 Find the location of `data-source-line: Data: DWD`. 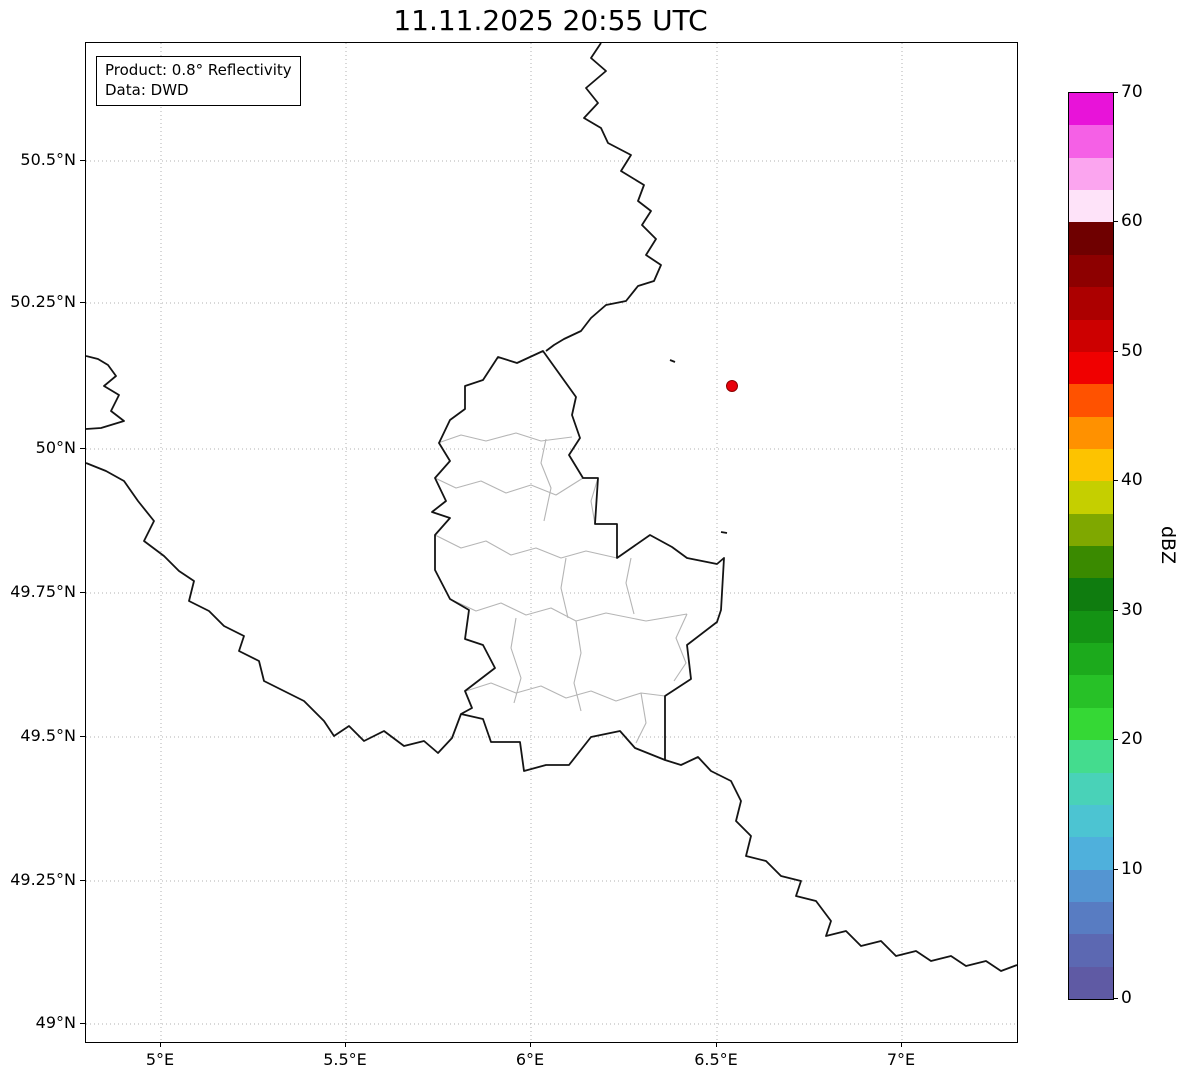

data-source-line: Data: DWD is located at coordinates (147, 90).